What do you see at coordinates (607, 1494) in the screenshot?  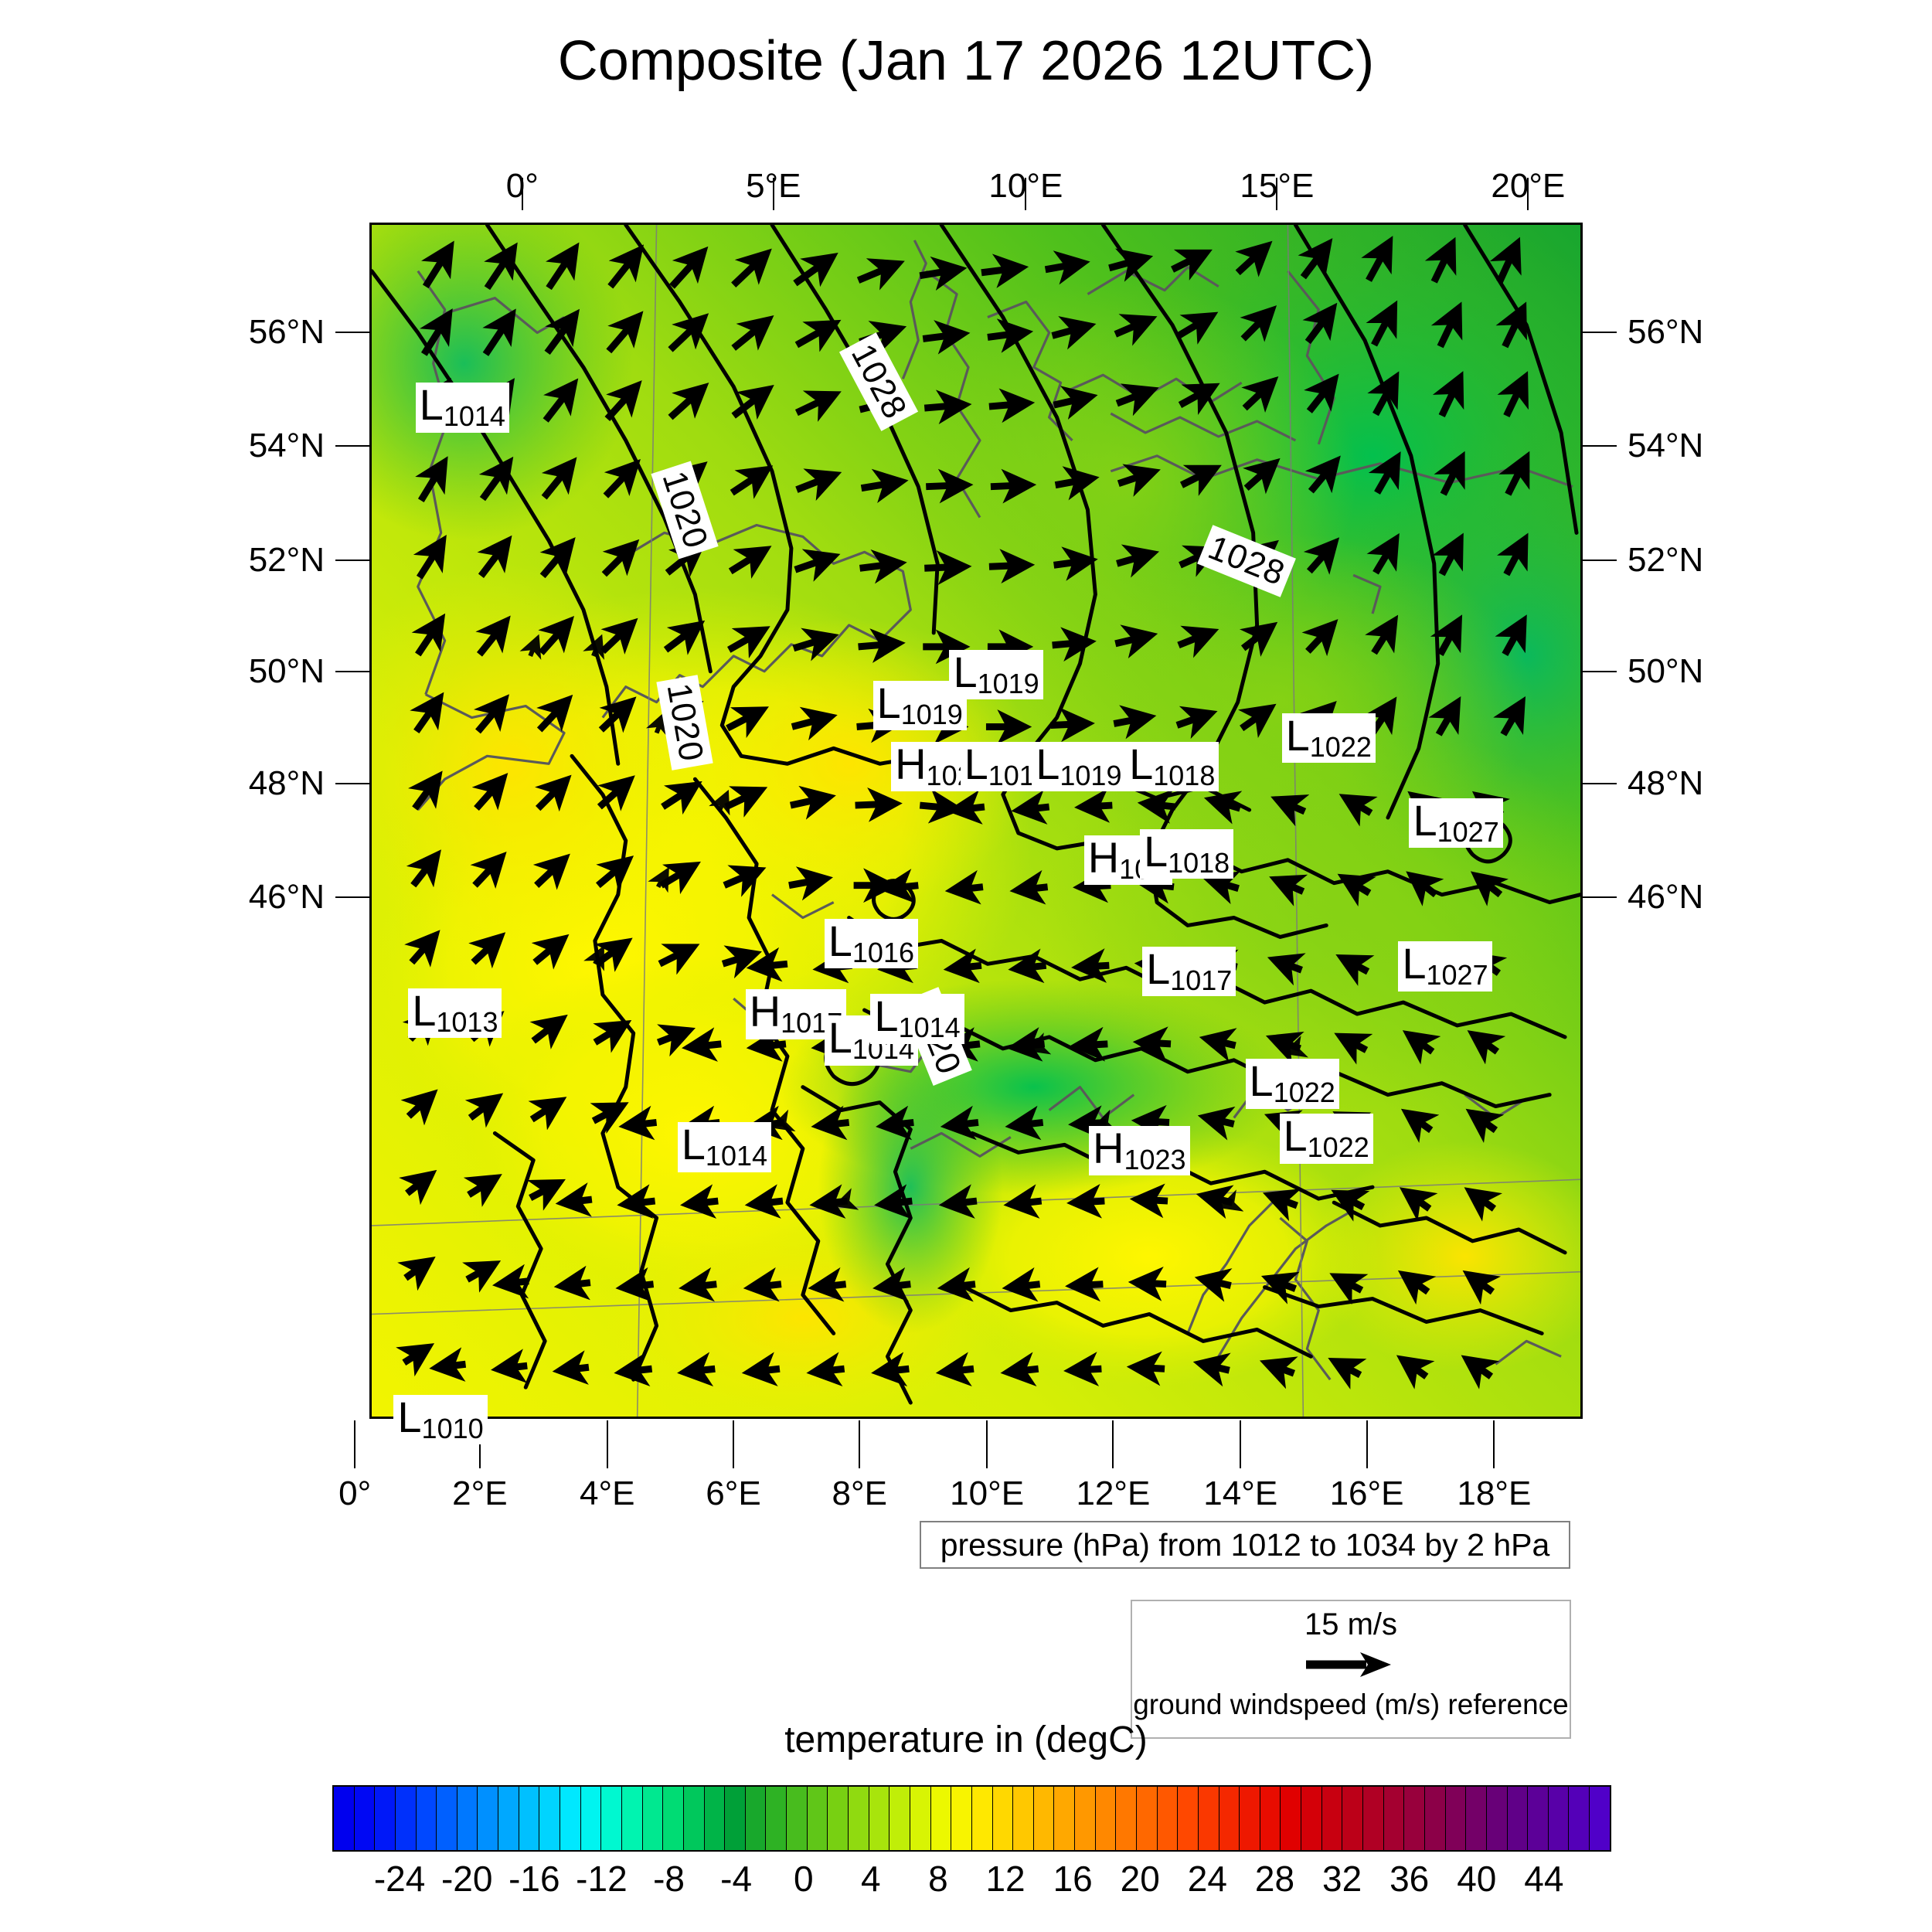 I see `axis-label-bottom: 4°E` at bounding box center [607, 1494].